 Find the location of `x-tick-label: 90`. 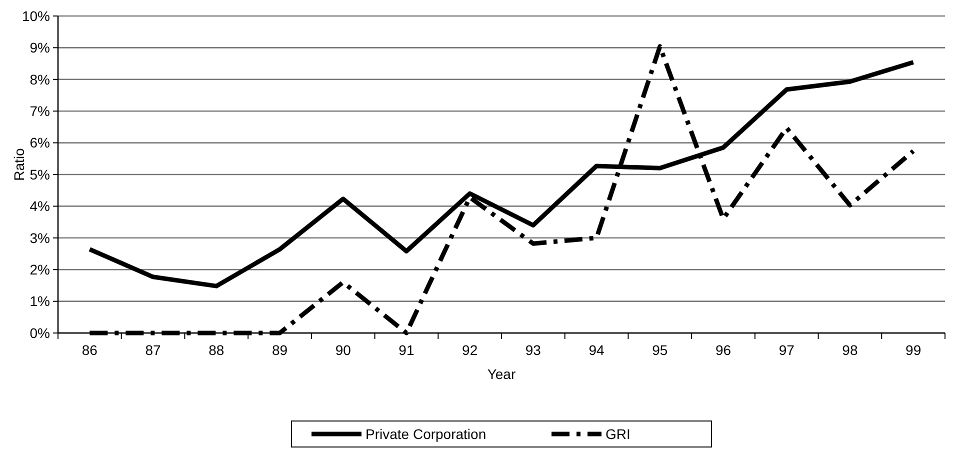

x-tick-label: 90 is located at coordinates (343, 350).